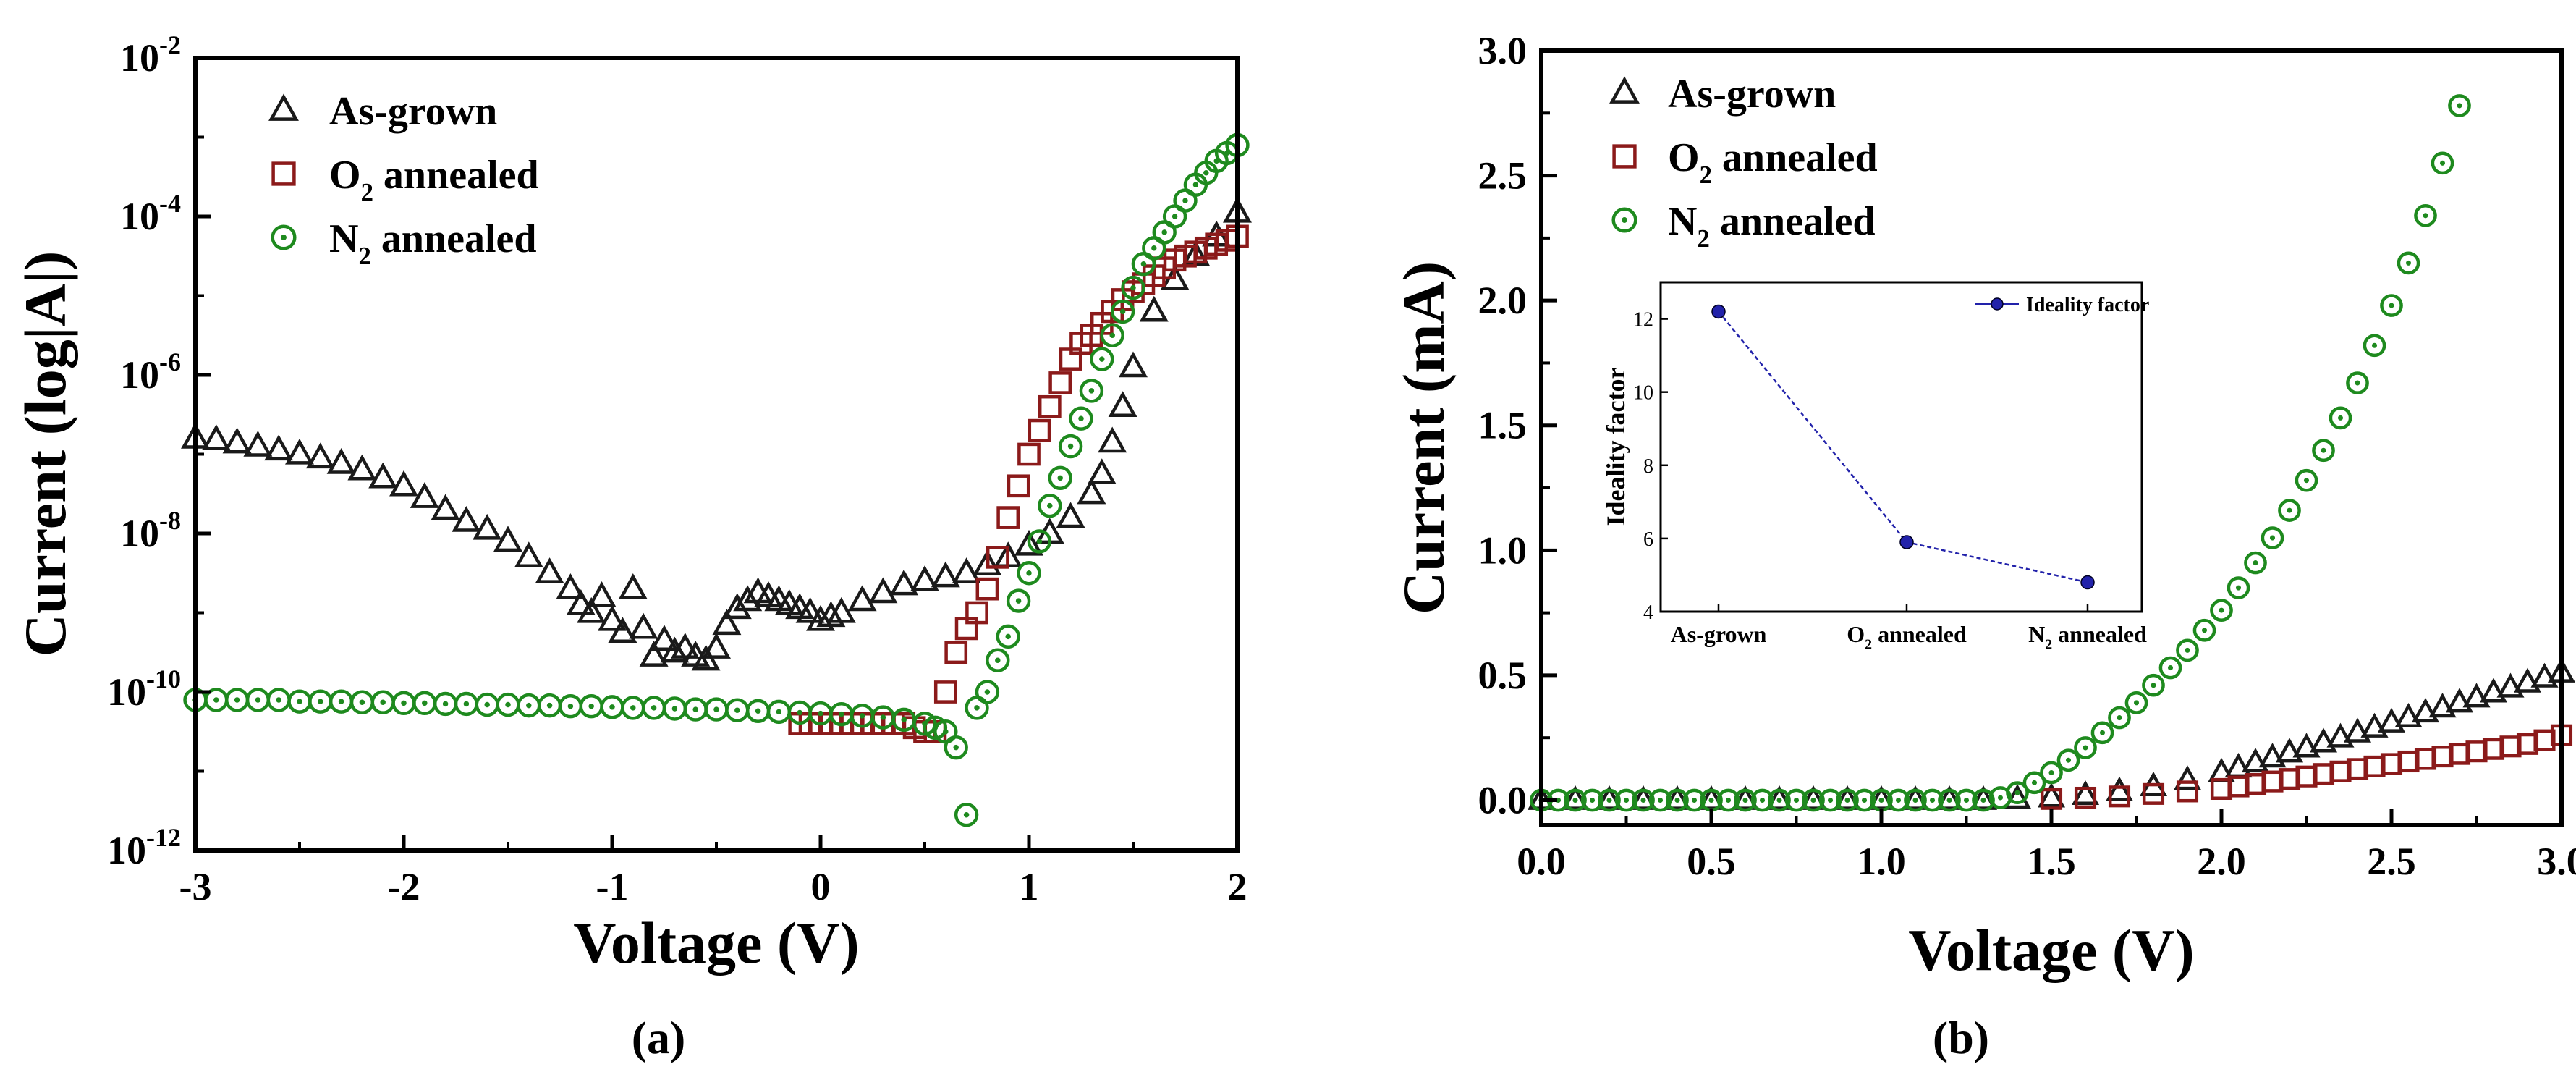 Image resolution: width=2576 pixels, height=1072 pixels. Describe the element at coordinates (1503, 800) in the screenshot. I see `panel-b-y-tick-label: 0.0` at that location.